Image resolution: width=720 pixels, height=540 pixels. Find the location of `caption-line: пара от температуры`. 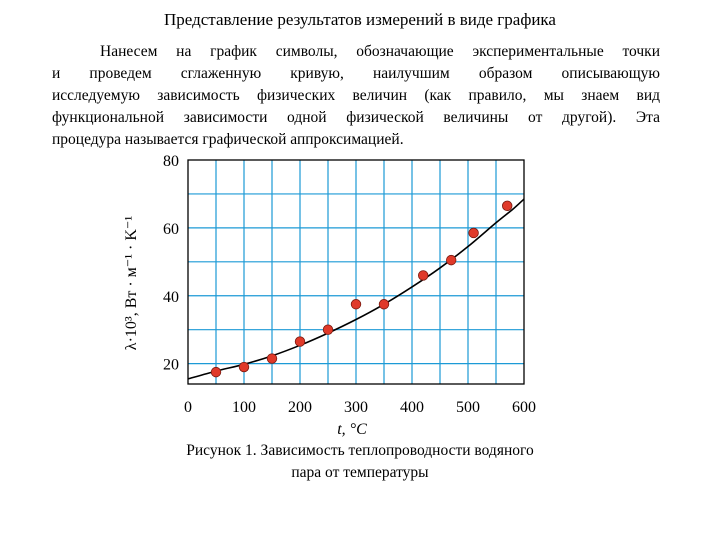

caption-line: пара от температуры is located at coordinates (360, 472).